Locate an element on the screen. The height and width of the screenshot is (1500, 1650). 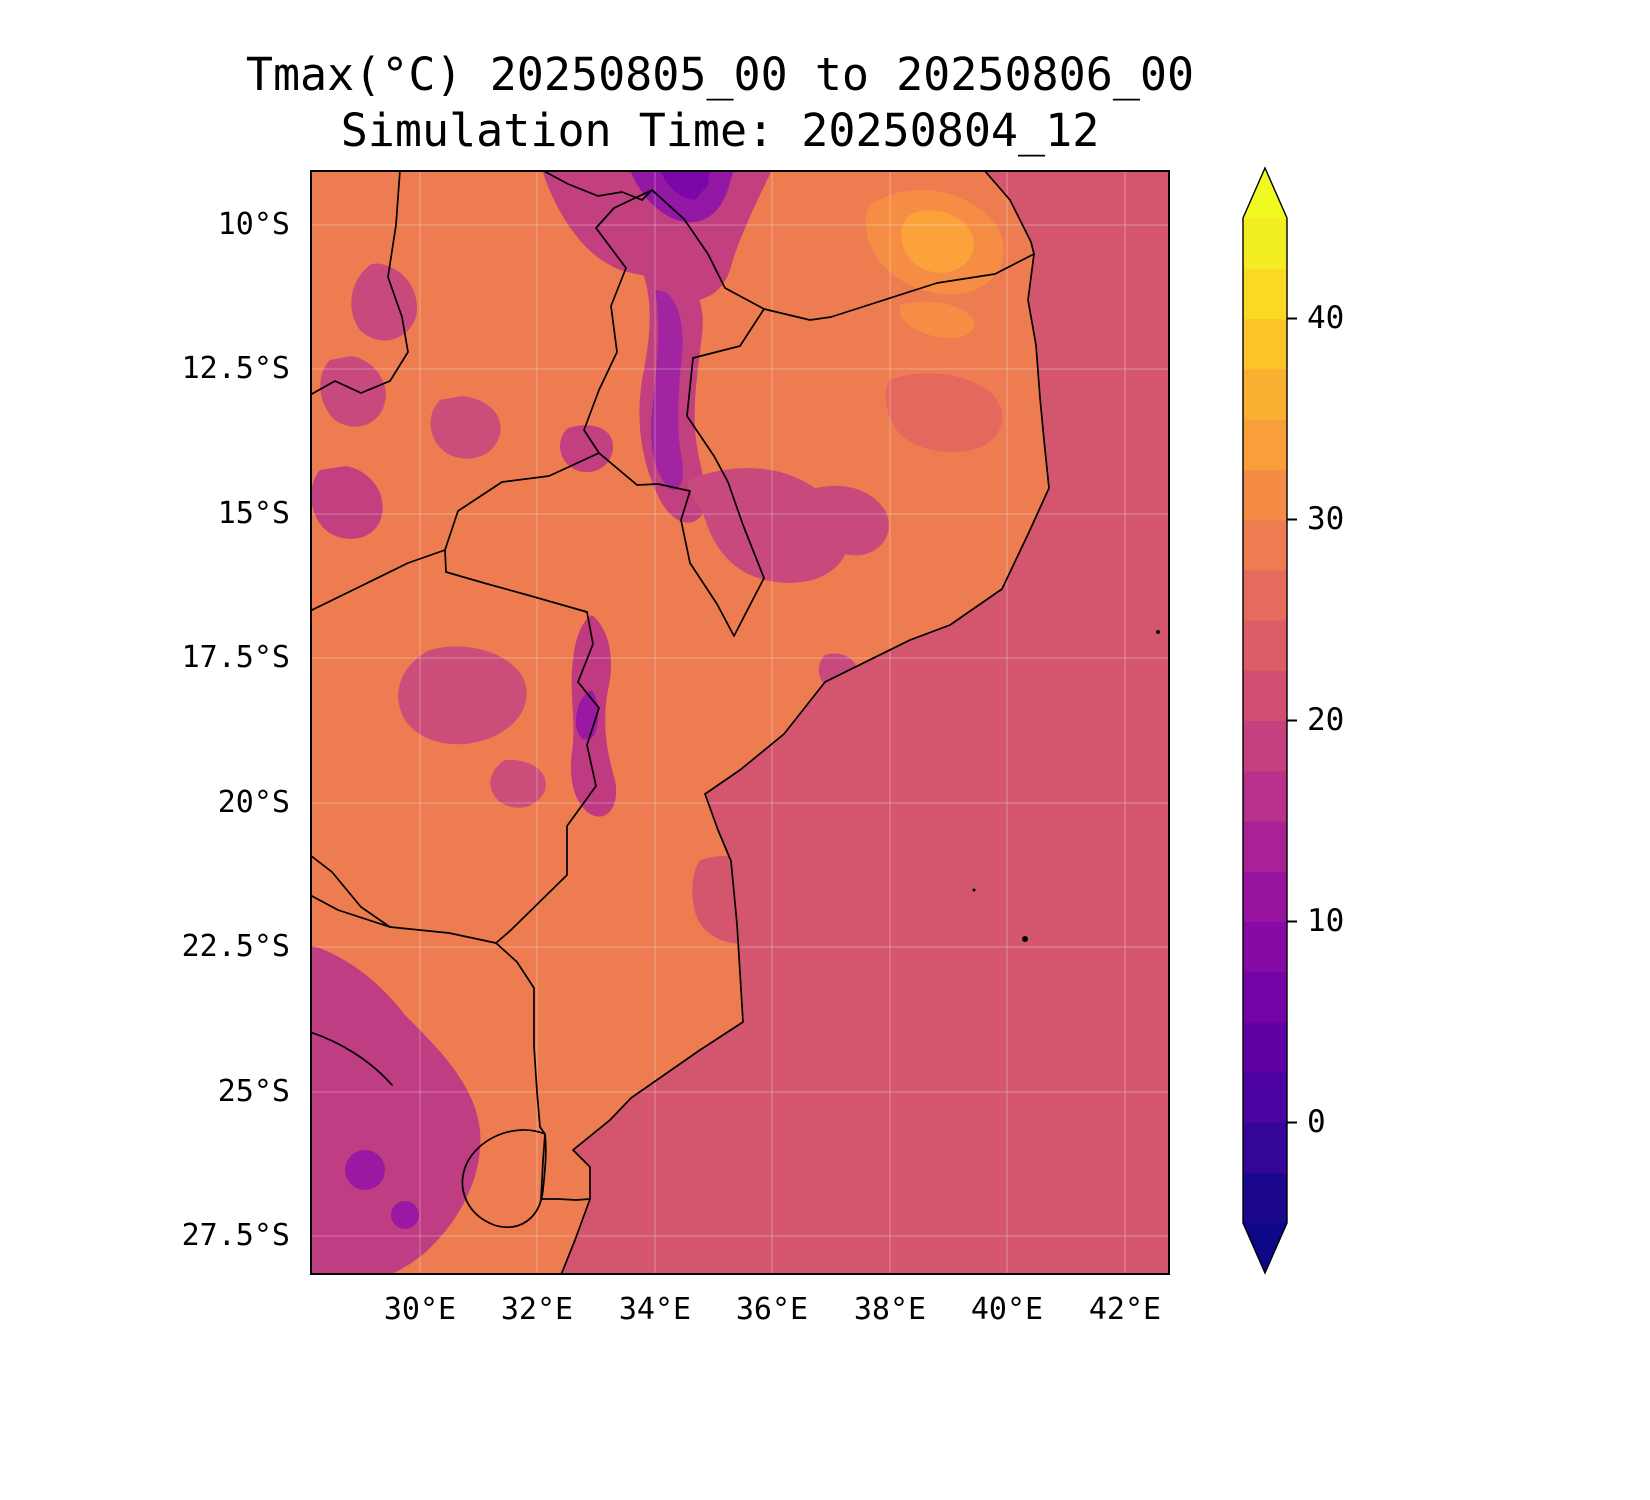
colorbar-tick-label: 0 is located at coordinates (1316, 1122).